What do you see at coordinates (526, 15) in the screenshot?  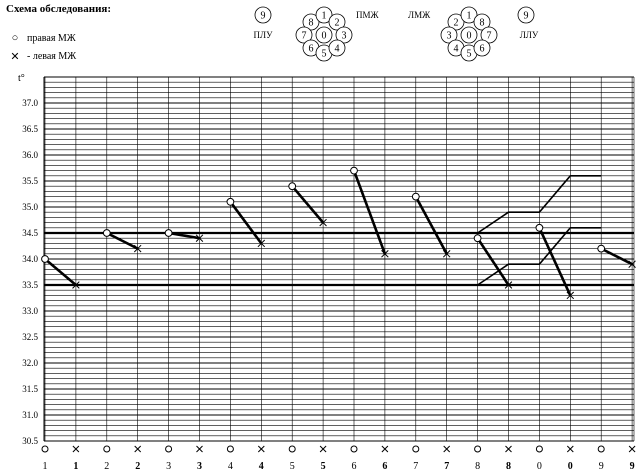 I see `llu-circle` at bounding box center [526, 15].